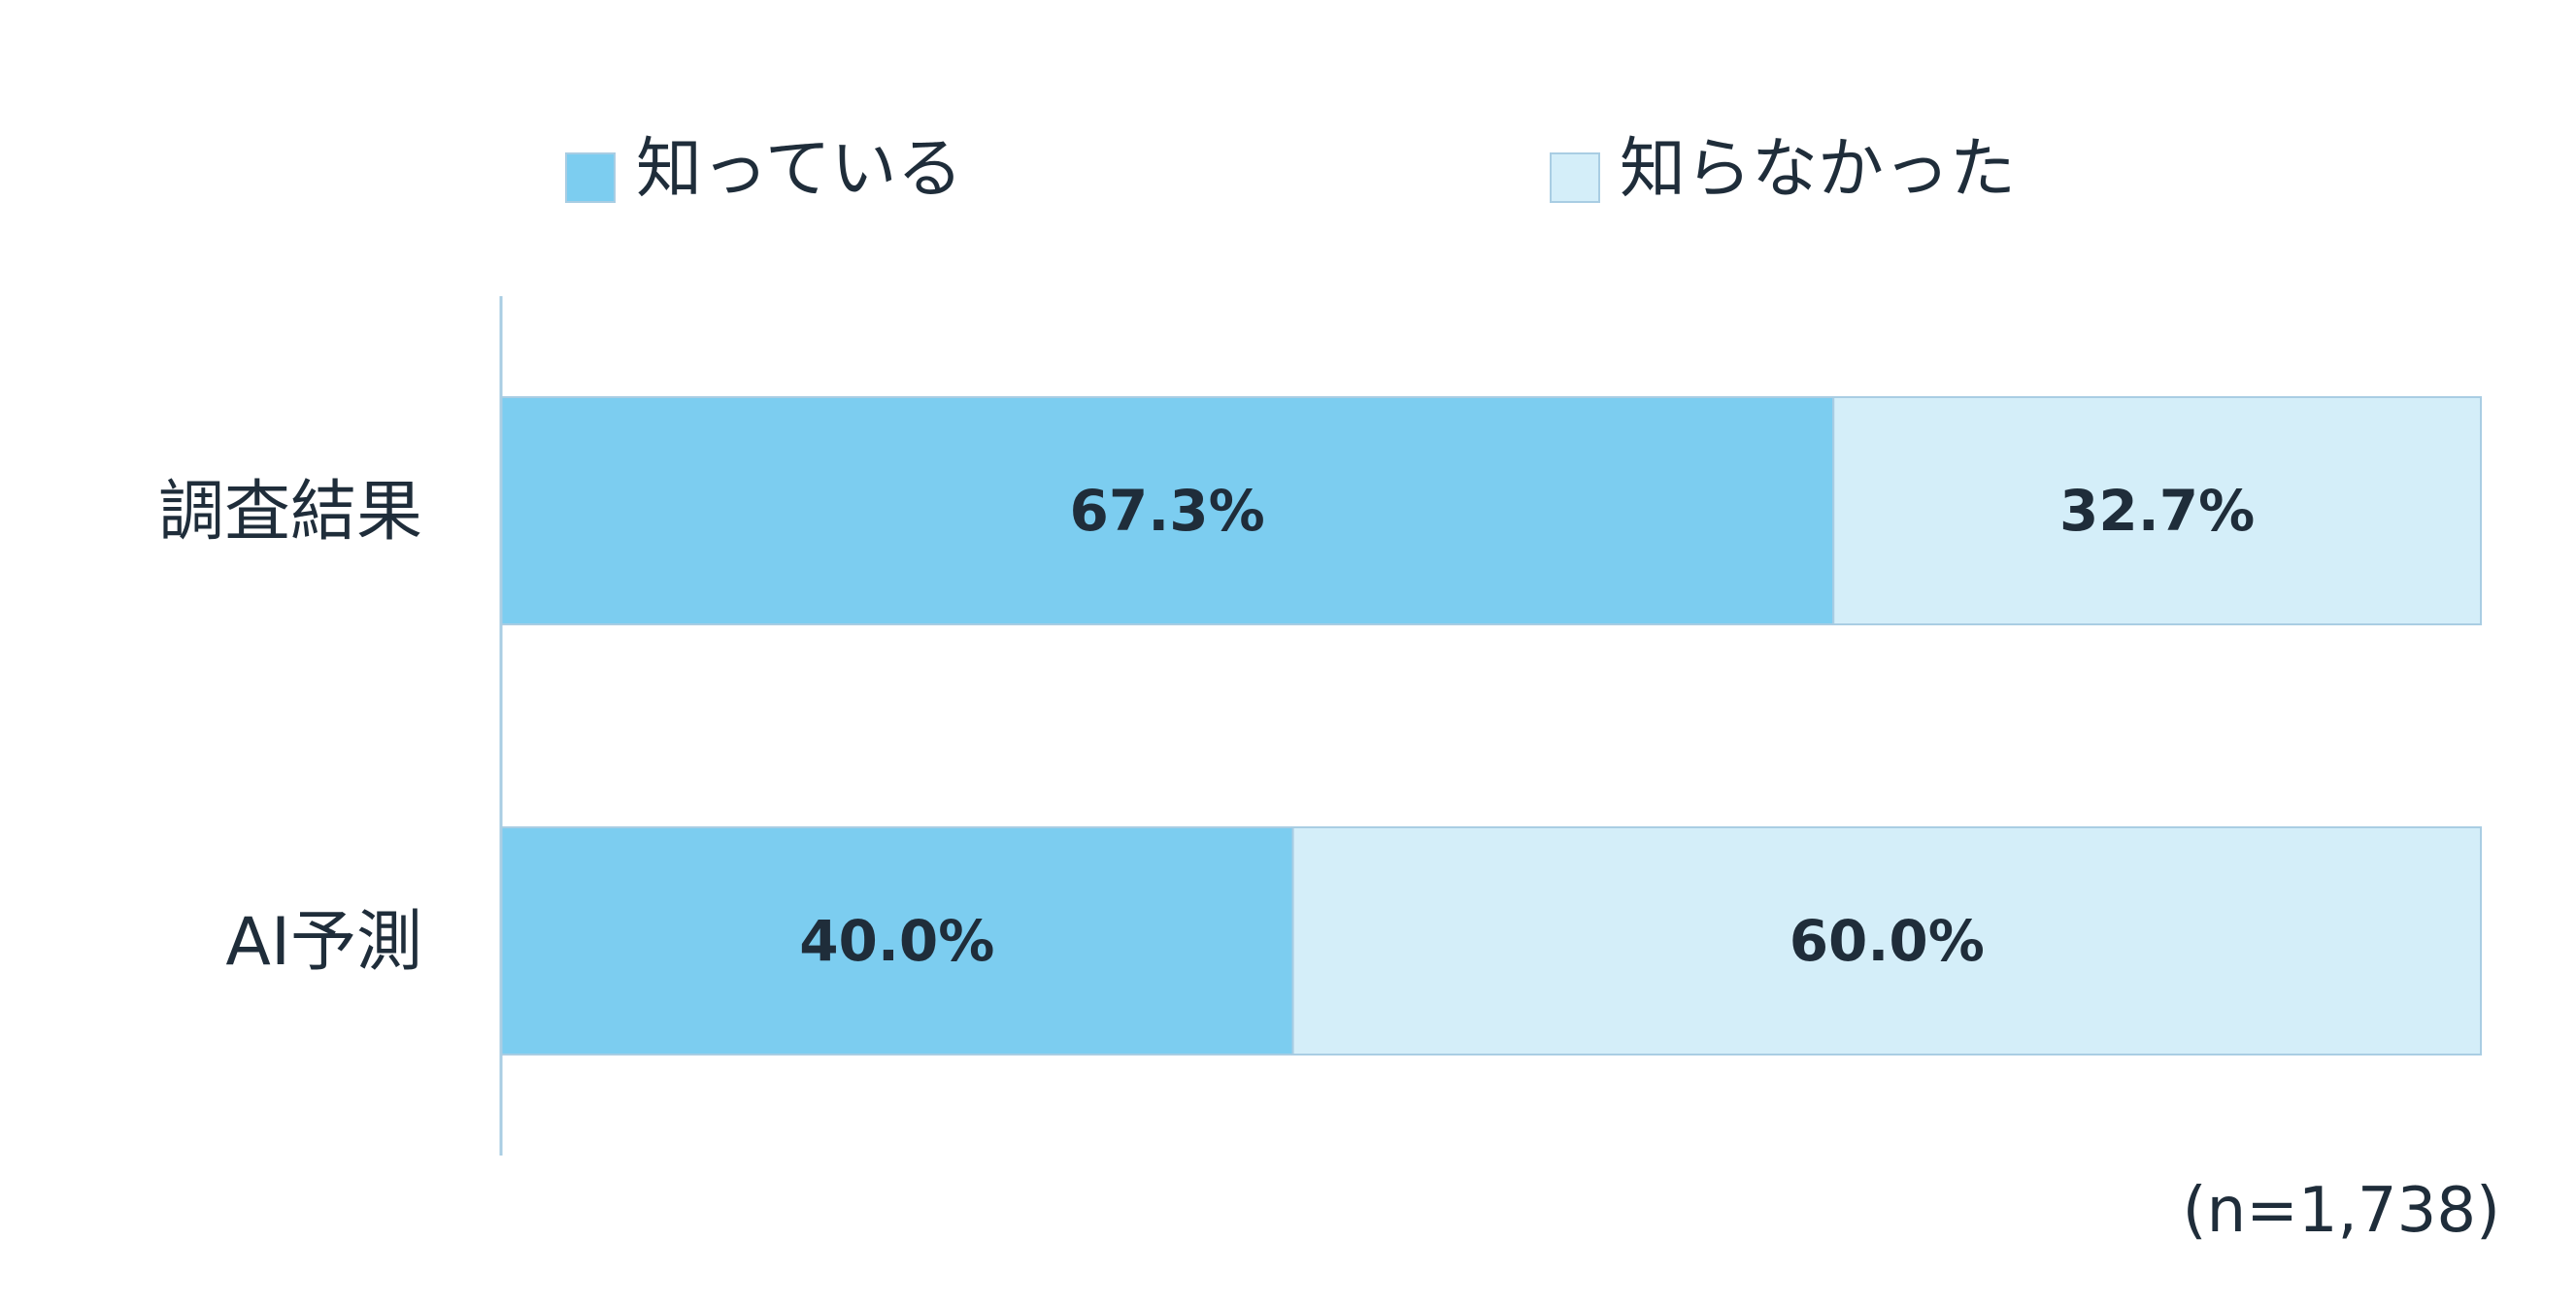  I want to click on category-label-2: AI予測, so click(323, 942).